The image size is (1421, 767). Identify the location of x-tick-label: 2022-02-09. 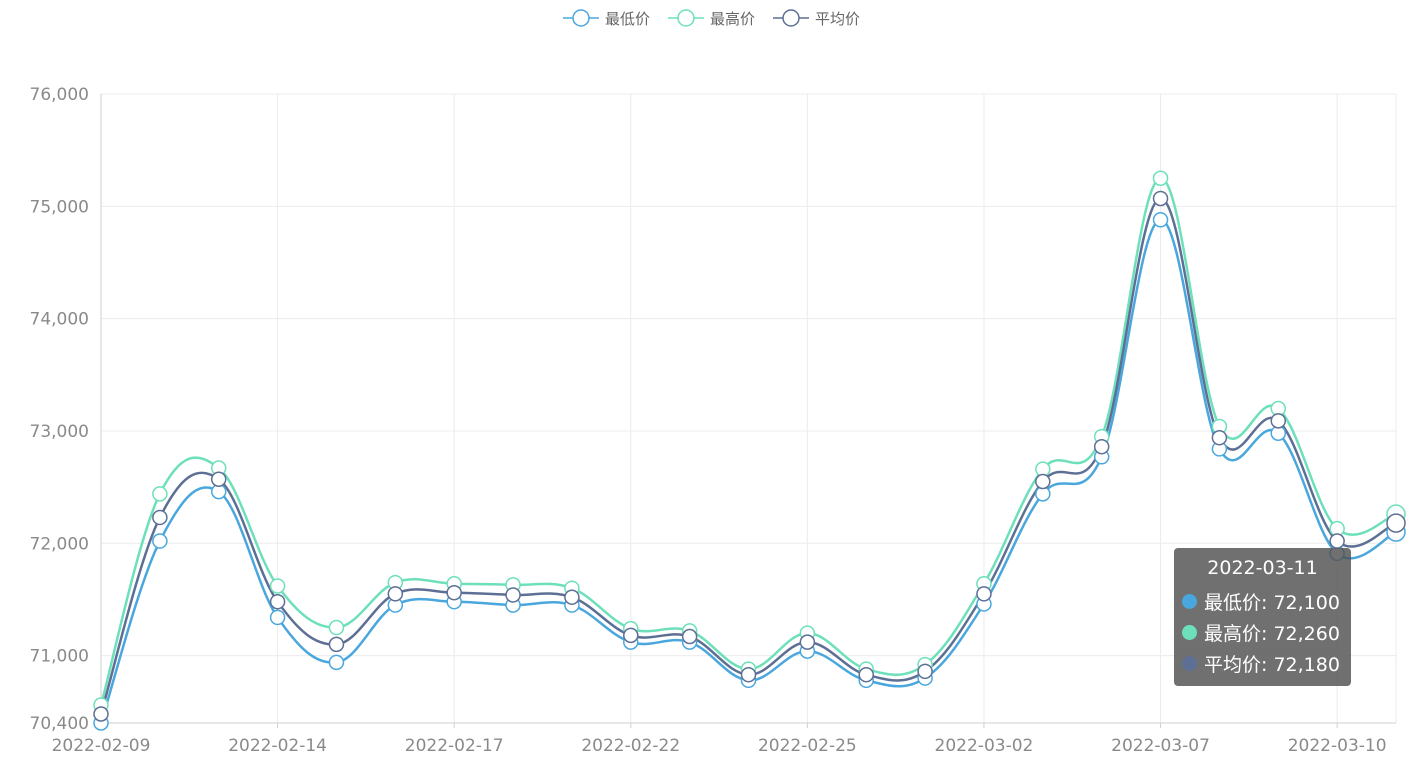
(101, 746).